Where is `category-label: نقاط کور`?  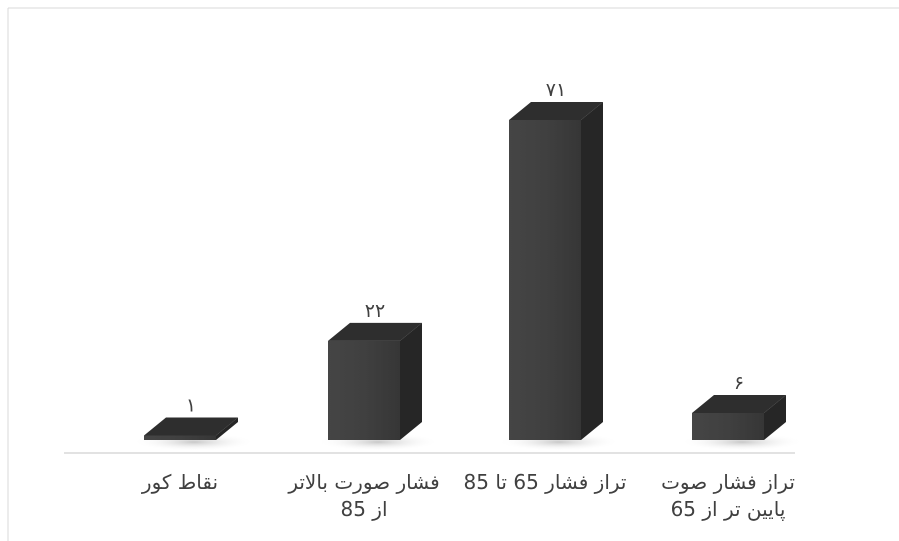 category-label: نقاط کور is located at coordinates (179, 482).